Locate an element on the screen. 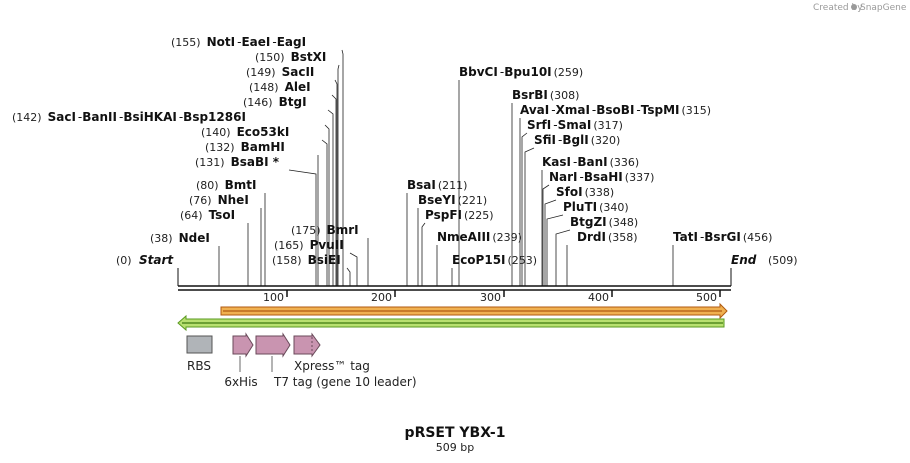 The height and width of the screenshot is (463, 910). cut-line-sfii is located at coordinates (529, 216).